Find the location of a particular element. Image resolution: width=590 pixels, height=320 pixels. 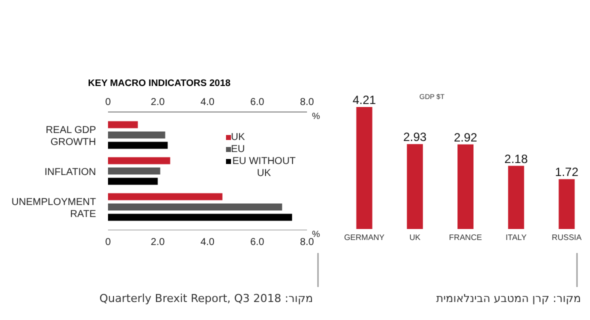

x2-tick-label: 6.0 is located at coordinates (257, 102).